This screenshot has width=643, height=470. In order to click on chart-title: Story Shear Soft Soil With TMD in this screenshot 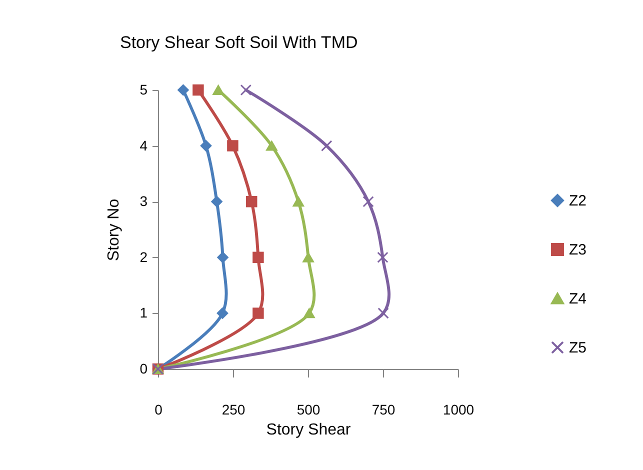, I will do `click(239, 42)`.